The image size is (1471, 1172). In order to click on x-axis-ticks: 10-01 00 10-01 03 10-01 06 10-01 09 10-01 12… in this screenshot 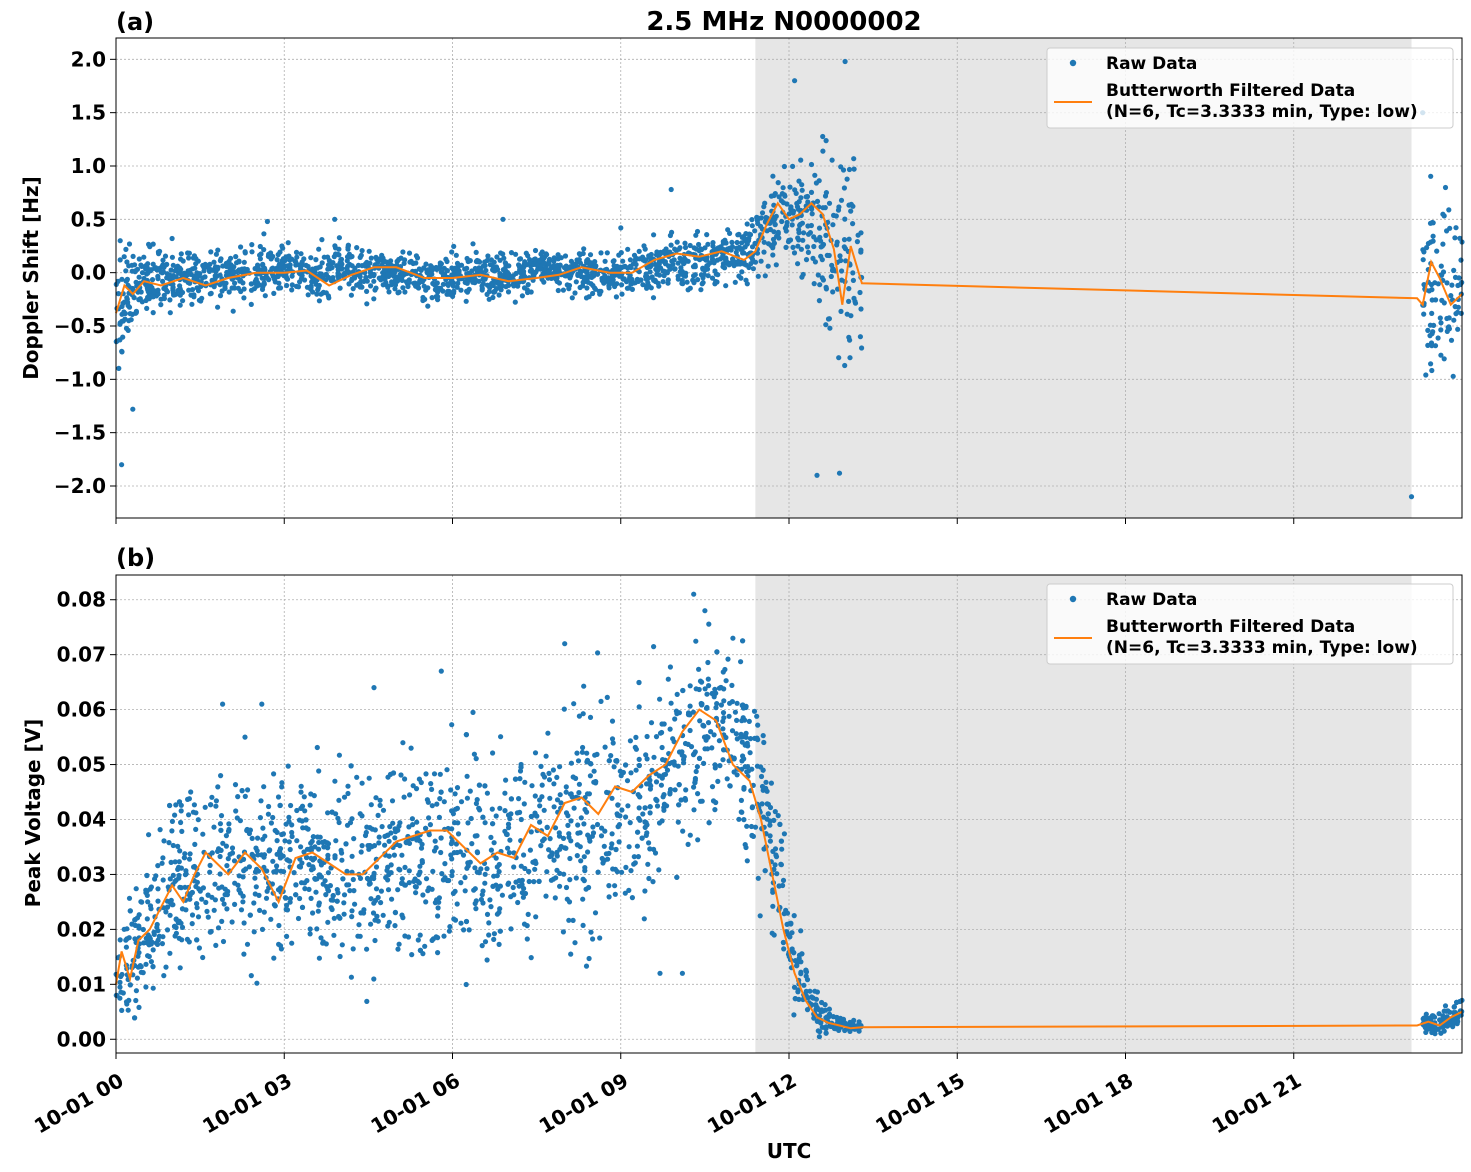, I will do `click(667, 1095)`.